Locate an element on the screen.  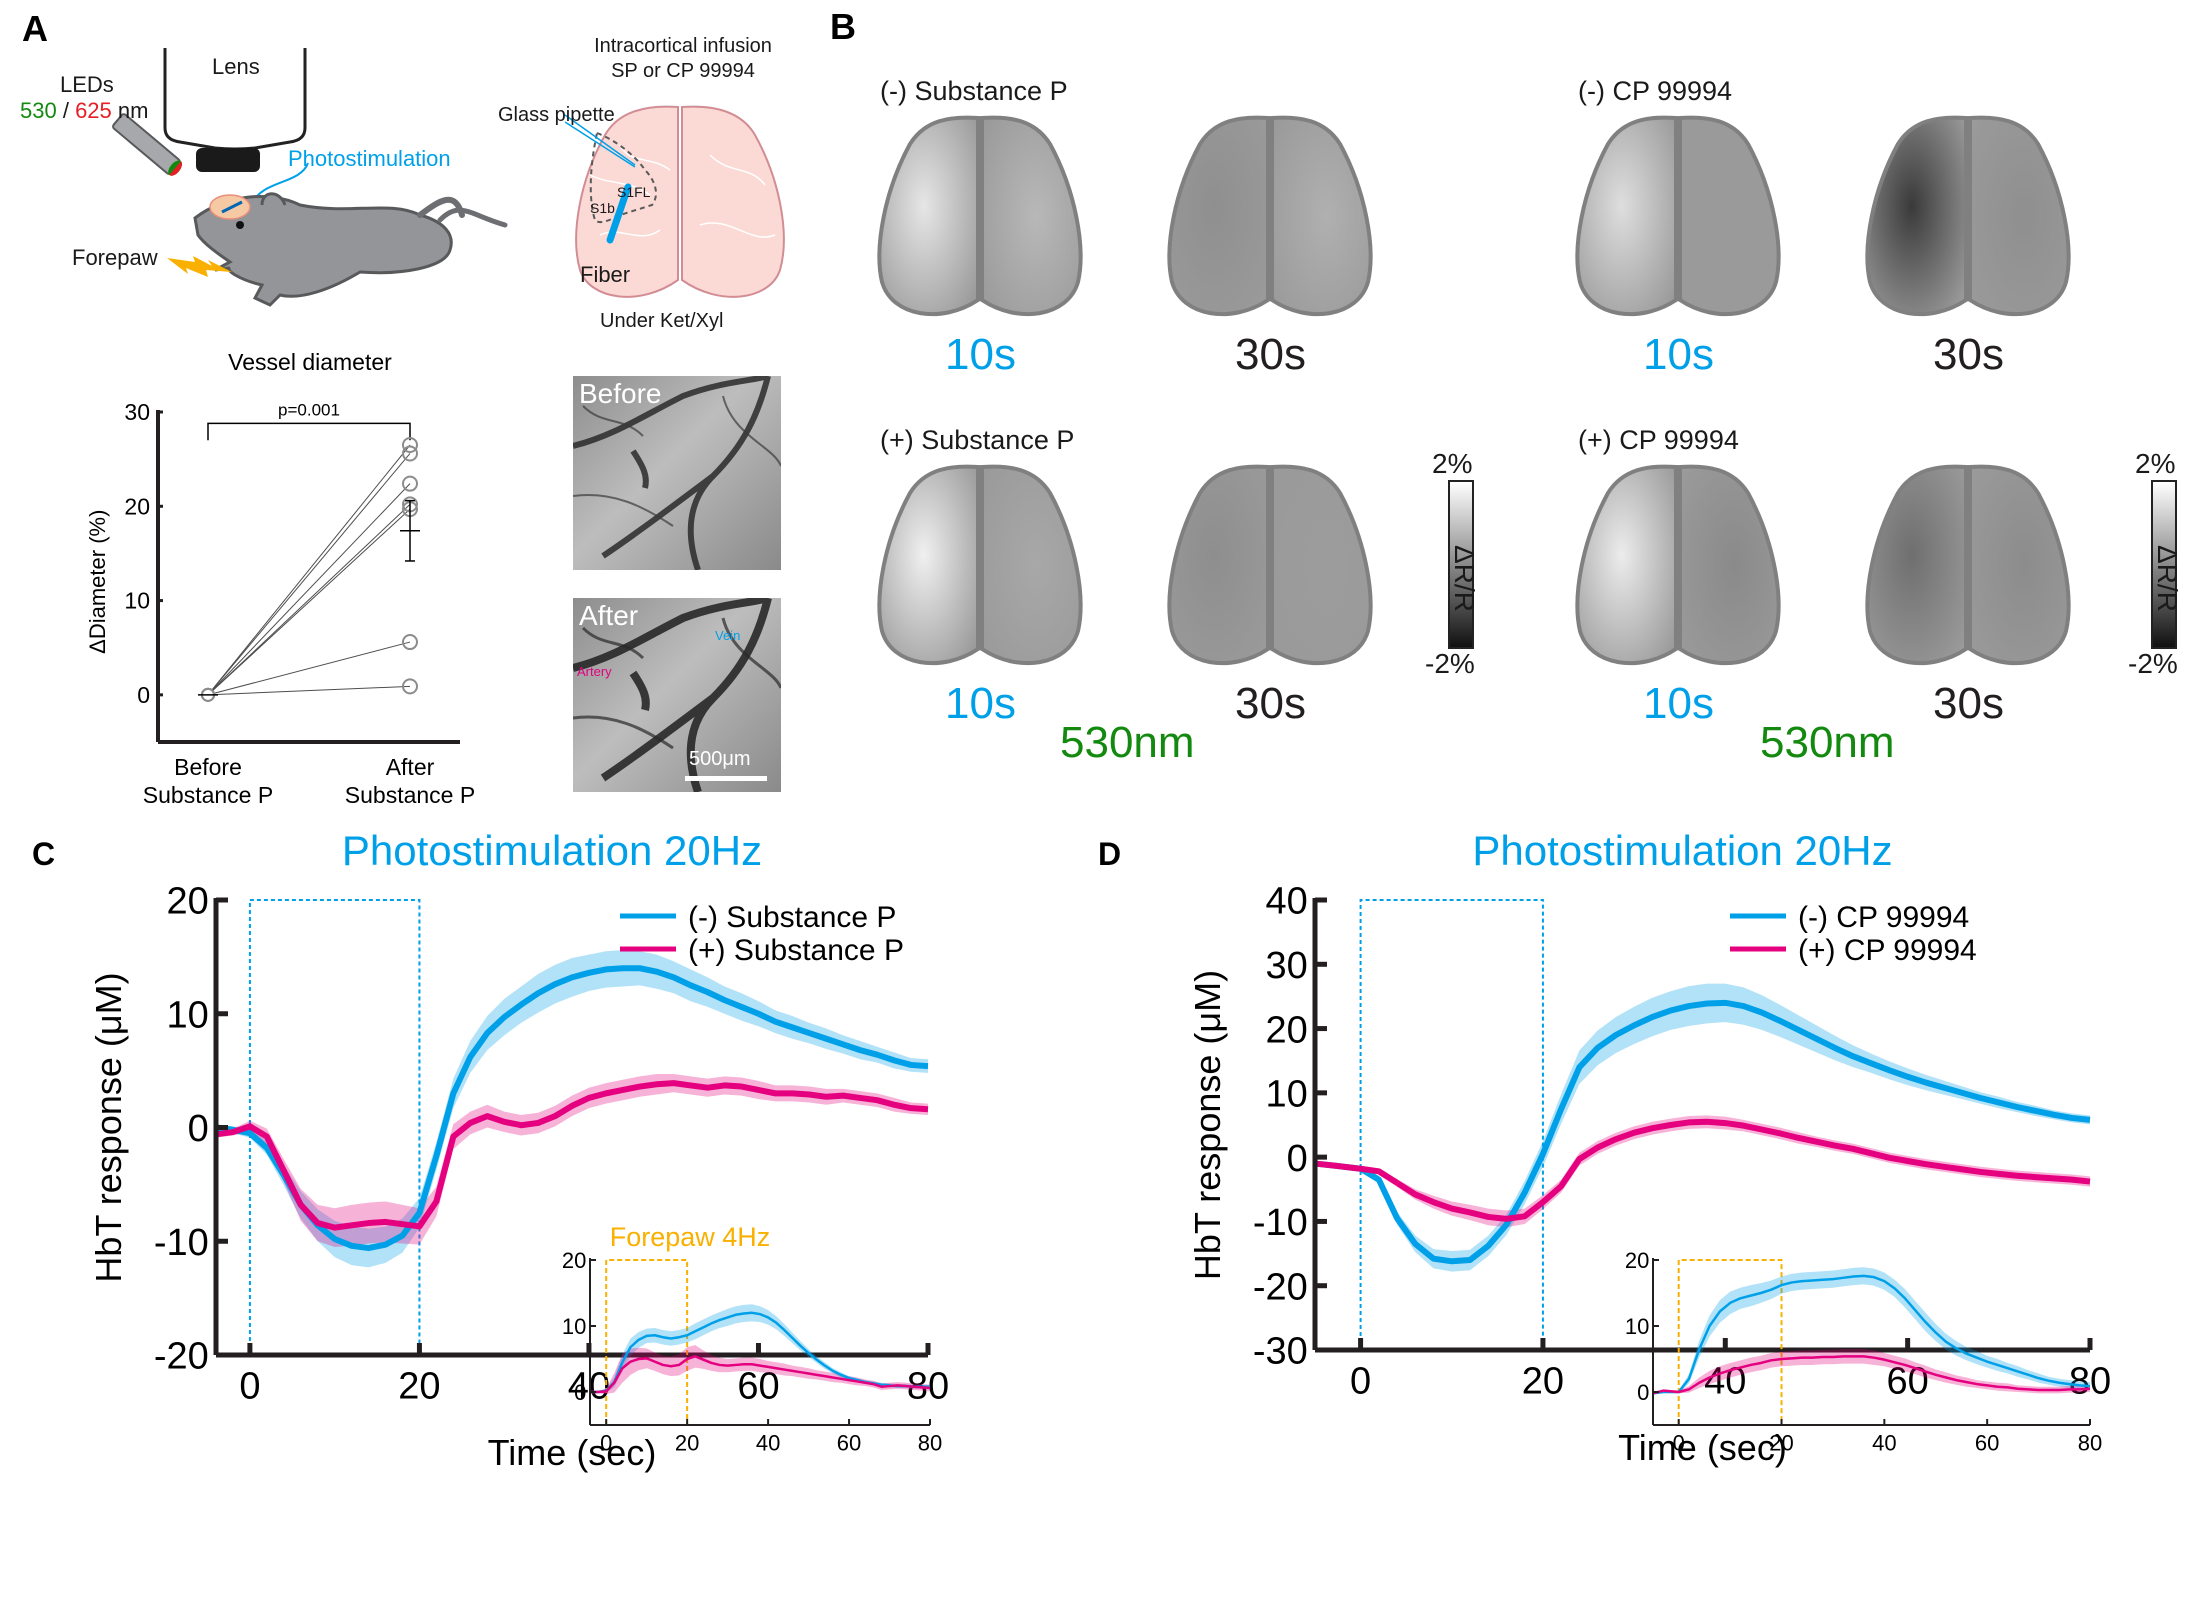
panel-letter-b: B is located at coordinates (843, 26).